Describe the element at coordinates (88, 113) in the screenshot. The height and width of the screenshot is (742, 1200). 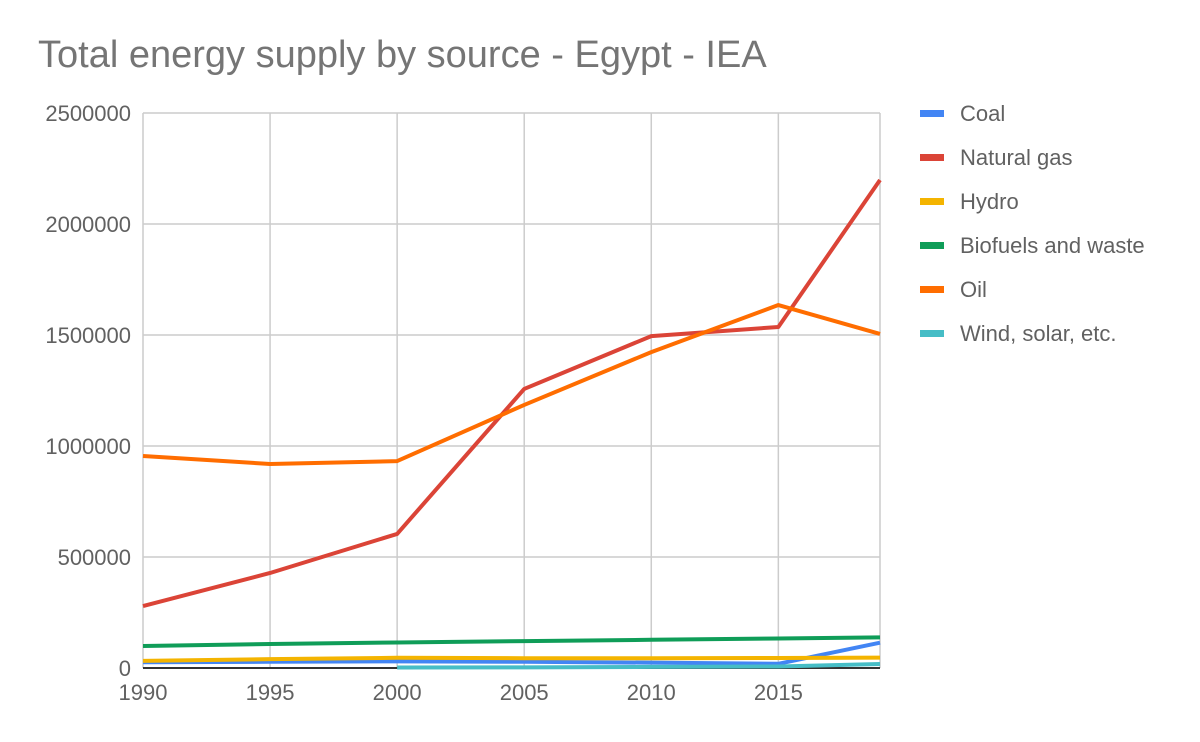
I see `y-tick-label: 2500000` at that location.